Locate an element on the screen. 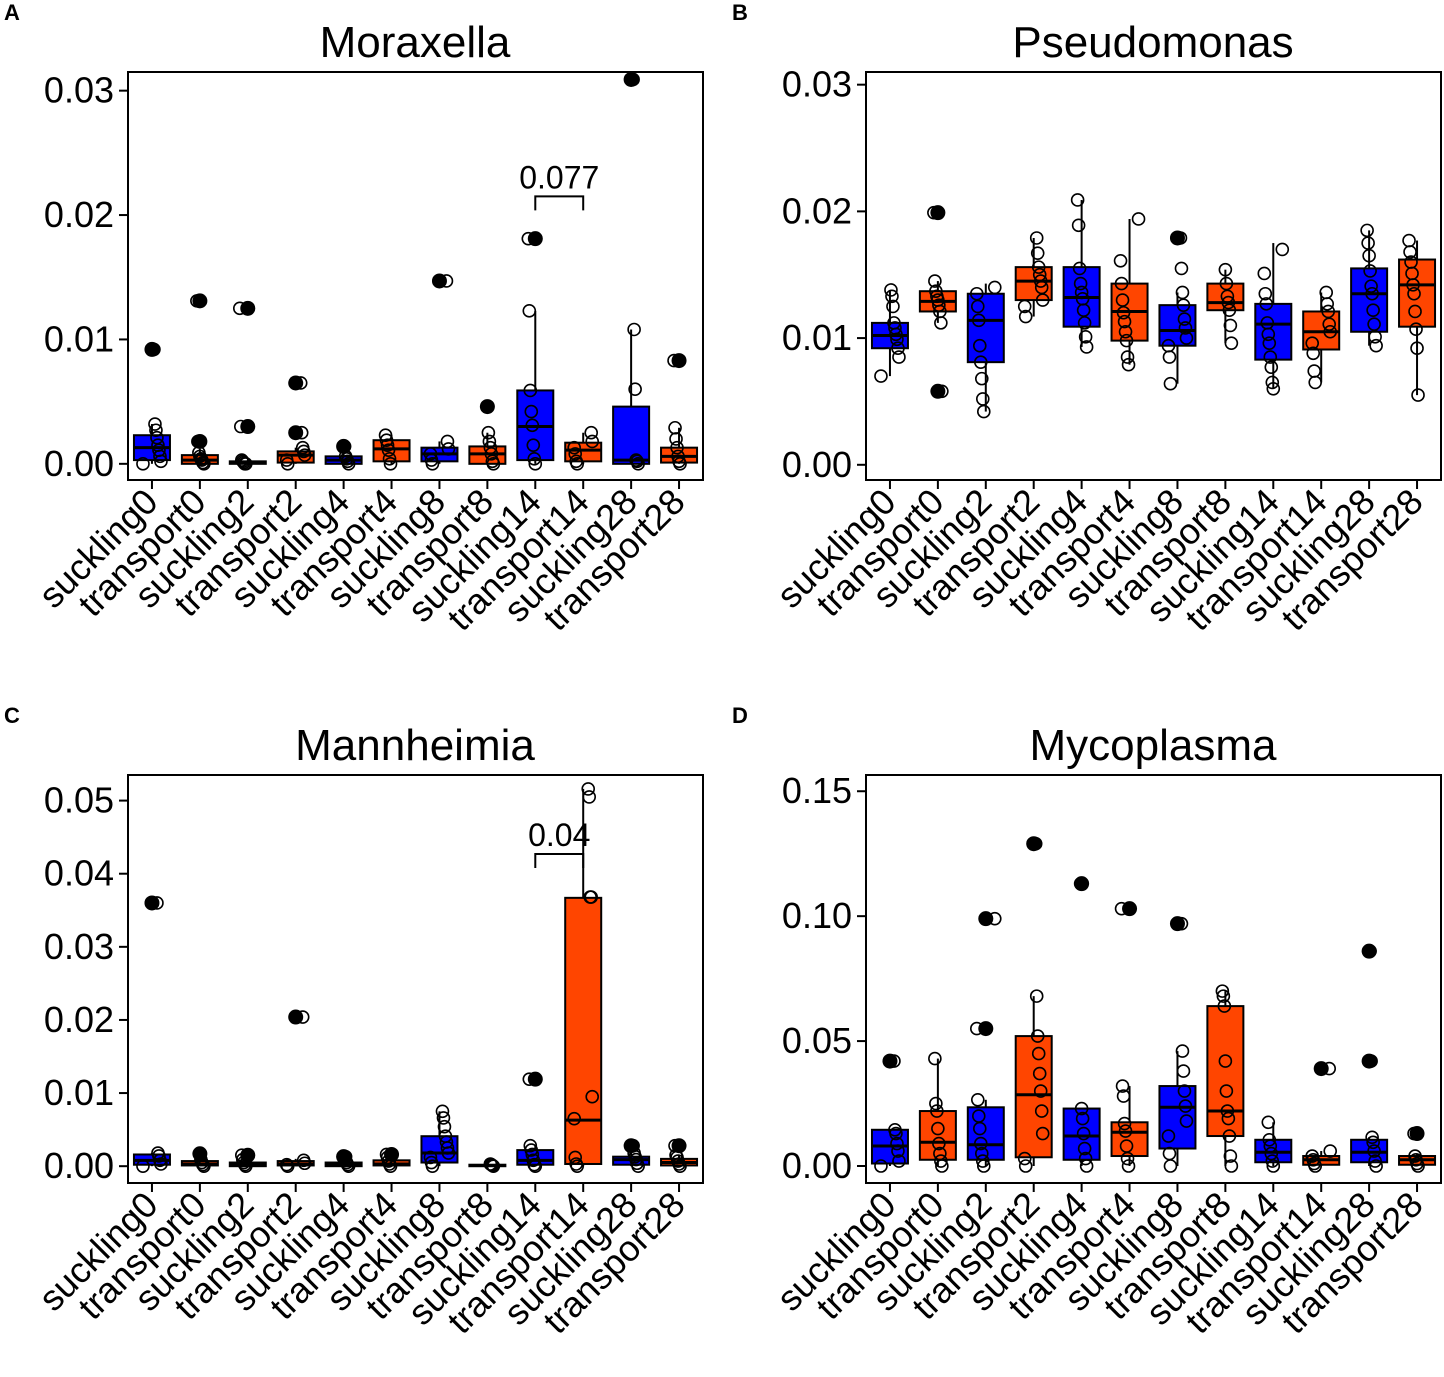 This screenshot has width=1444, height=1377. box-transport14 is located at coordinates (583, 977).